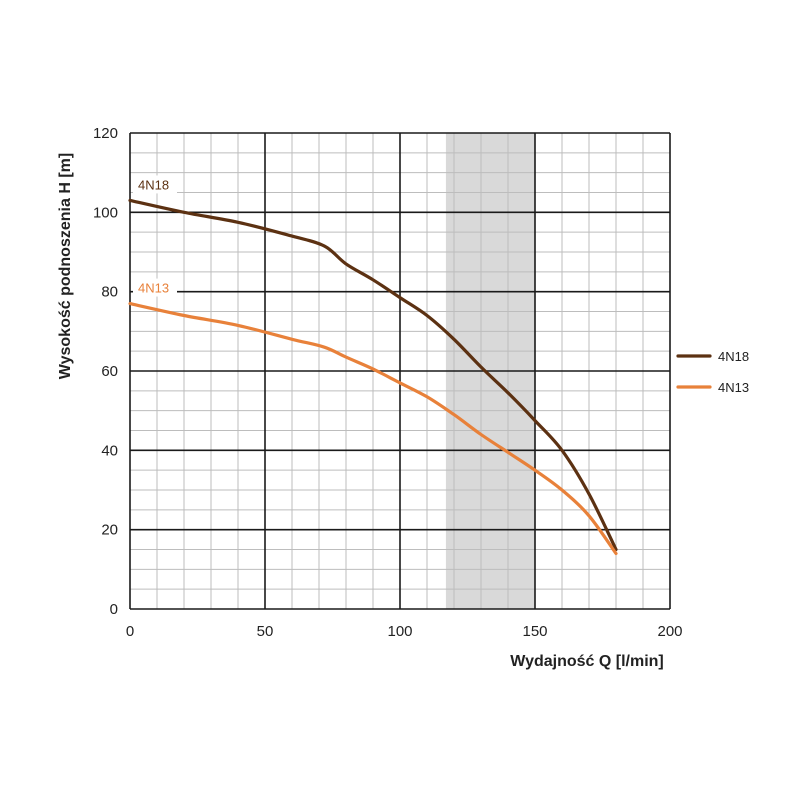  I want to click on series-label-4n18: 4N18, so click(153, 184).